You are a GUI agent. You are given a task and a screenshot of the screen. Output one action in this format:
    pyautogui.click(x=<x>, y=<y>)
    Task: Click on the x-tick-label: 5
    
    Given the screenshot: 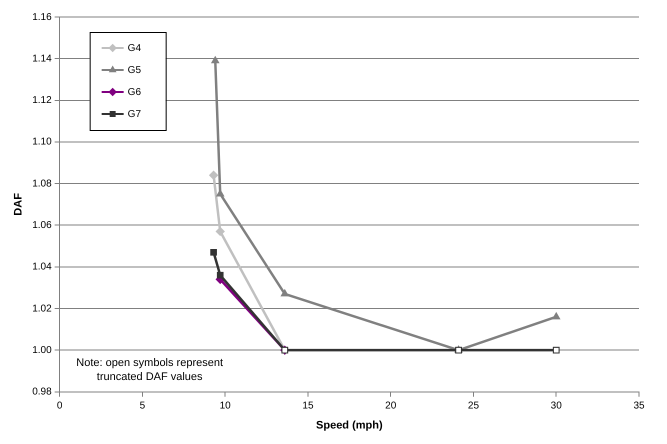 What is the action you would take?
    pyautogui.click(x=143, y=406)
    